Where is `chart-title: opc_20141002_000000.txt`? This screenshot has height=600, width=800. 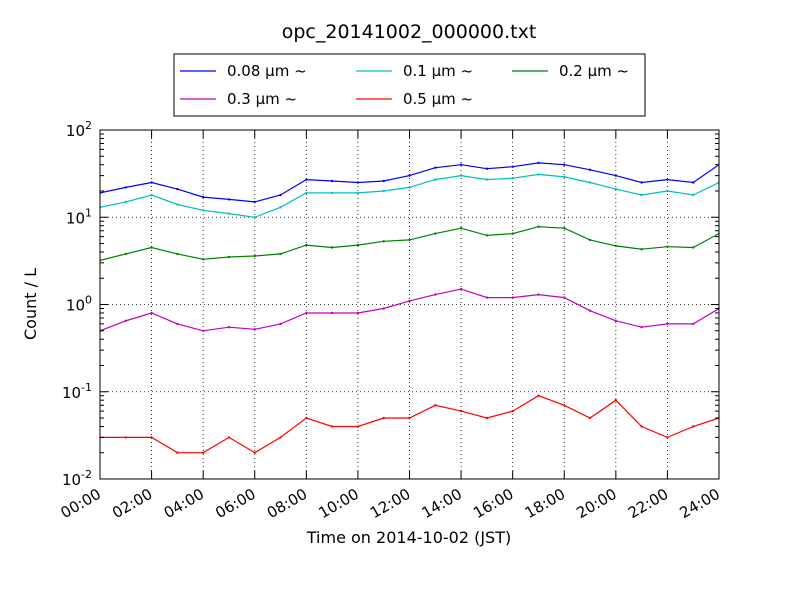 chart-title: opc_20141002_000000.txt is located at coordinates (409, 32).